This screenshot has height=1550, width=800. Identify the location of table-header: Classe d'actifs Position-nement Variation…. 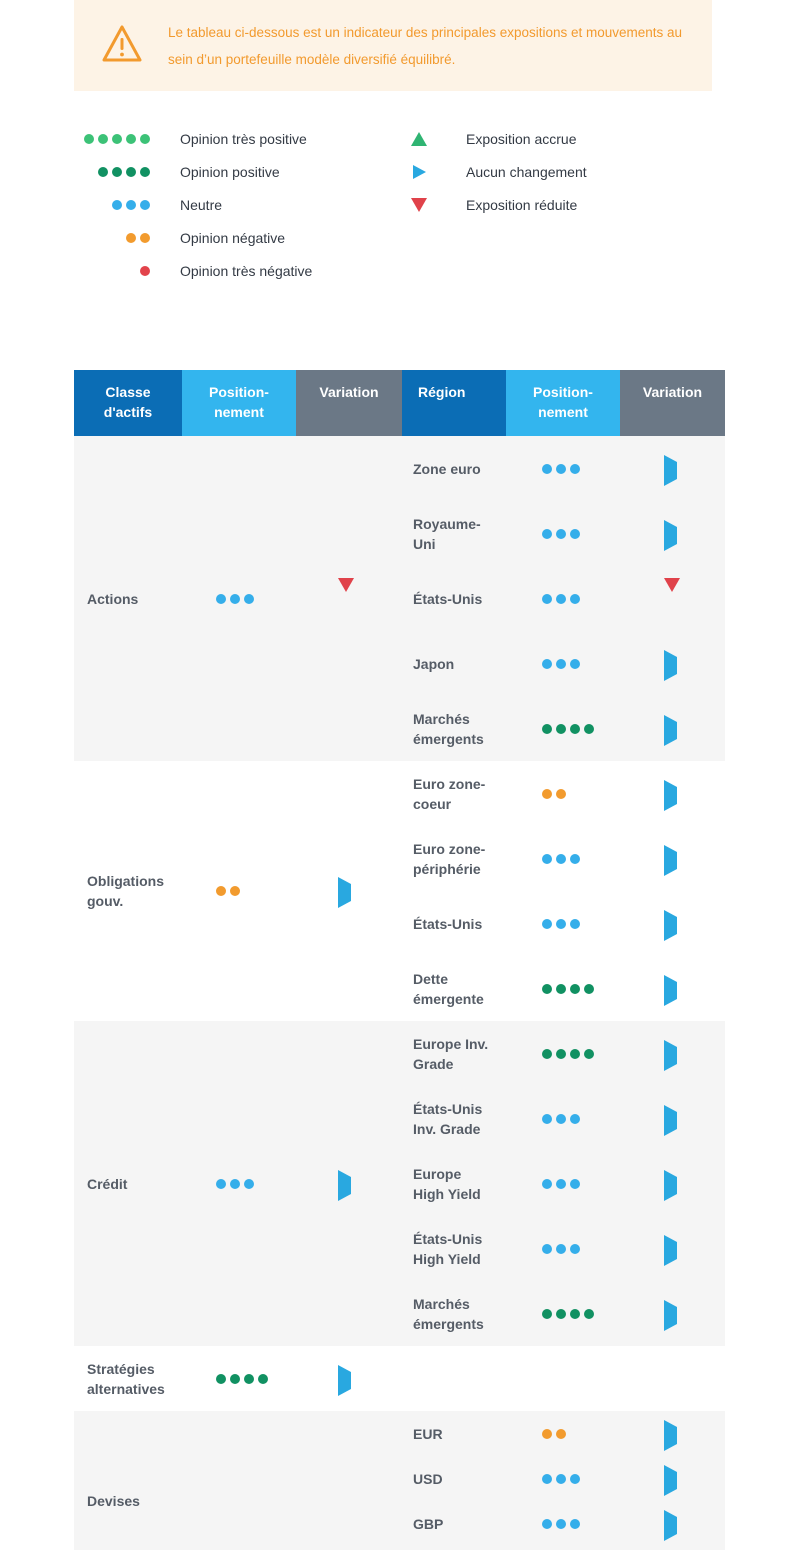
(399, 403).